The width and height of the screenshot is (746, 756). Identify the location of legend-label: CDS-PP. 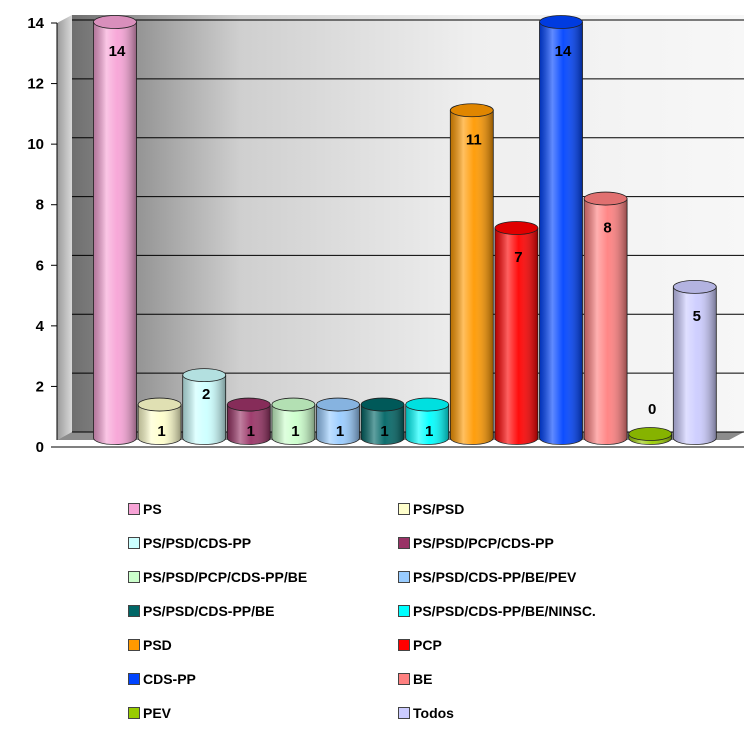
(169, 679).